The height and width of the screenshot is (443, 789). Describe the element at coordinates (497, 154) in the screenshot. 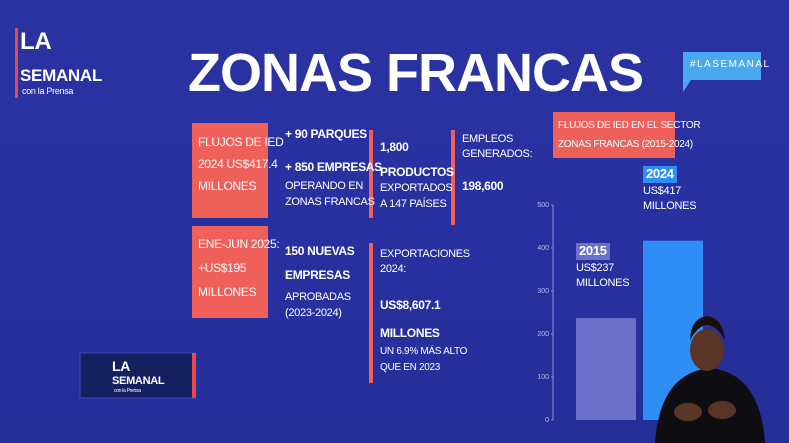

I see `fact-line: GENERADOS:` at that location.